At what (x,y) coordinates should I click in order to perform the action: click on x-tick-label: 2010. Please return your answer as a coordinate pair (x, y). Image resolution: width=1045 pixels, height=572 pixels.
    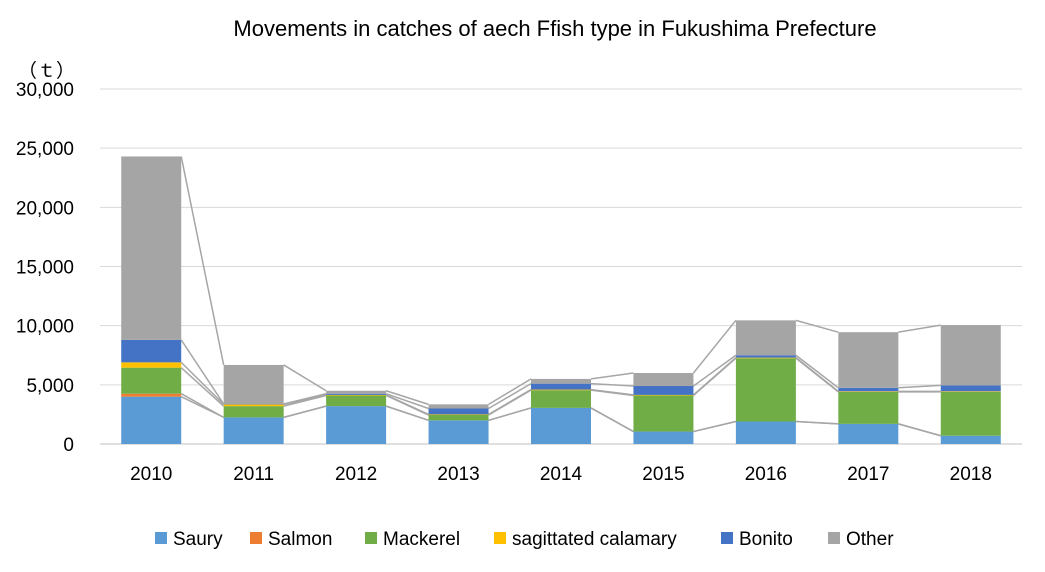
    Looking at the image, I should click on (151, 474).